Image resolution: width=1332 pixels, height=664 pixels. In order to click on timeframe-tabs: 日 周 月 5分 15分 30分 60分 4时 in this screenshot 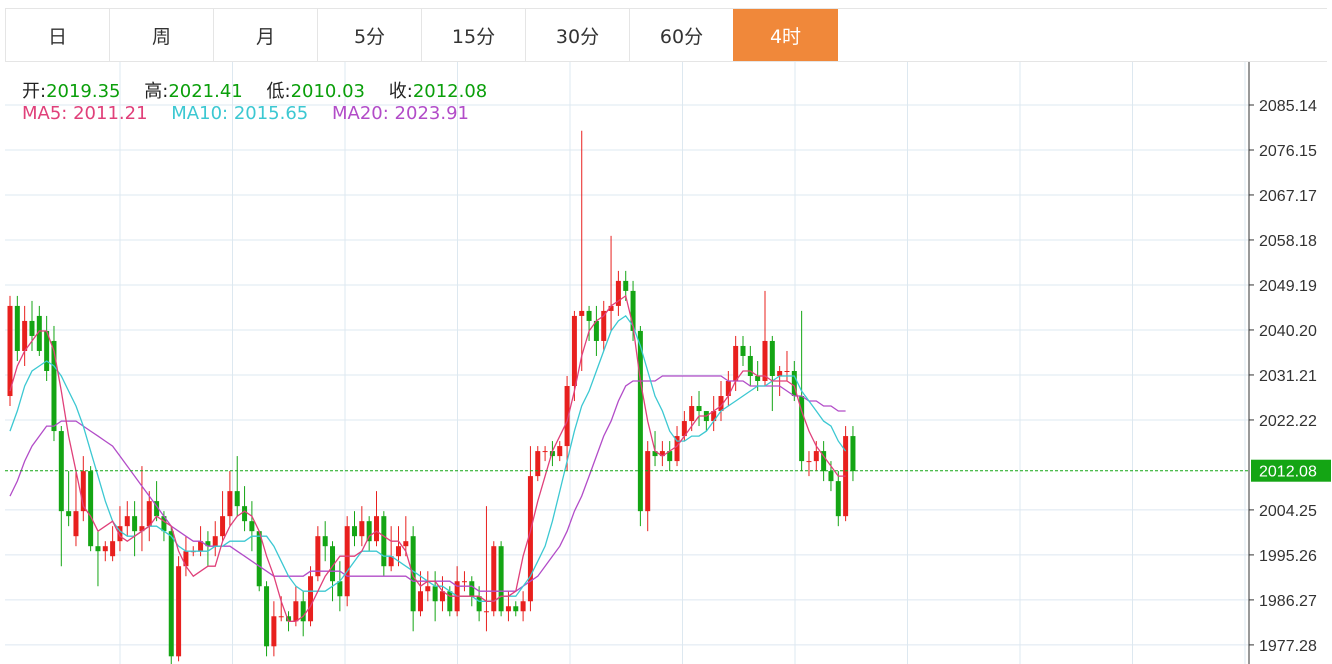, I will do `click(666, 35)`.